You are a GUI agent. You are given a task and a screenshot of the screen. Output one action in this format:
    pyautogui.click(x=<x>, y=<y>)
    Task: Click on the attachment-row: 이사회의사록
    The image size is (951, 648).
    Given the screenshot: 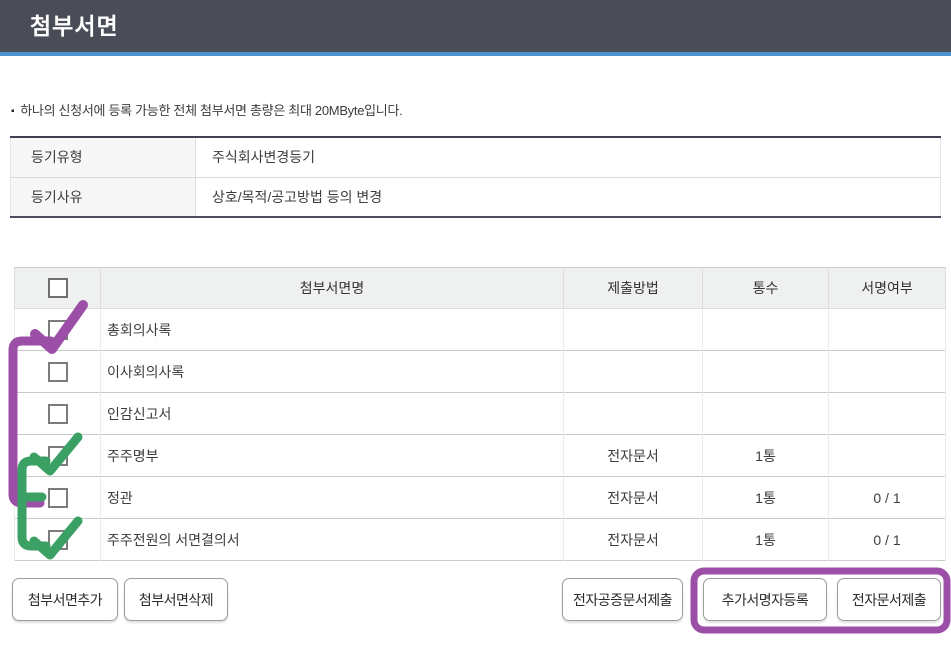 What is the action you would take?
    pyautogui.click(x=480, y=371)
    